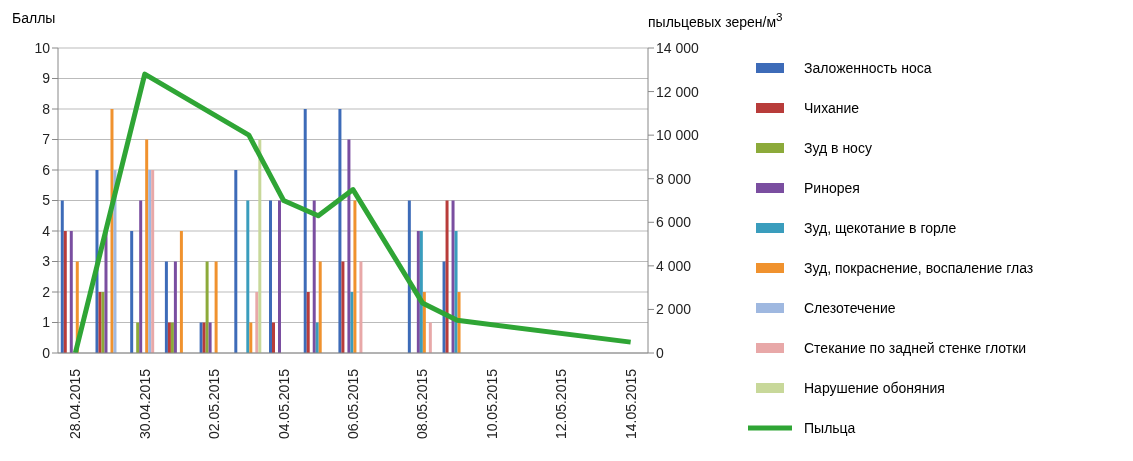 Image resolution: width=1133 pixels, height=461 pixels. What do you see at coordinates (46, 108) in the screenshot?
I see `y-tick-label: 8` at bounding box center [46, 108].